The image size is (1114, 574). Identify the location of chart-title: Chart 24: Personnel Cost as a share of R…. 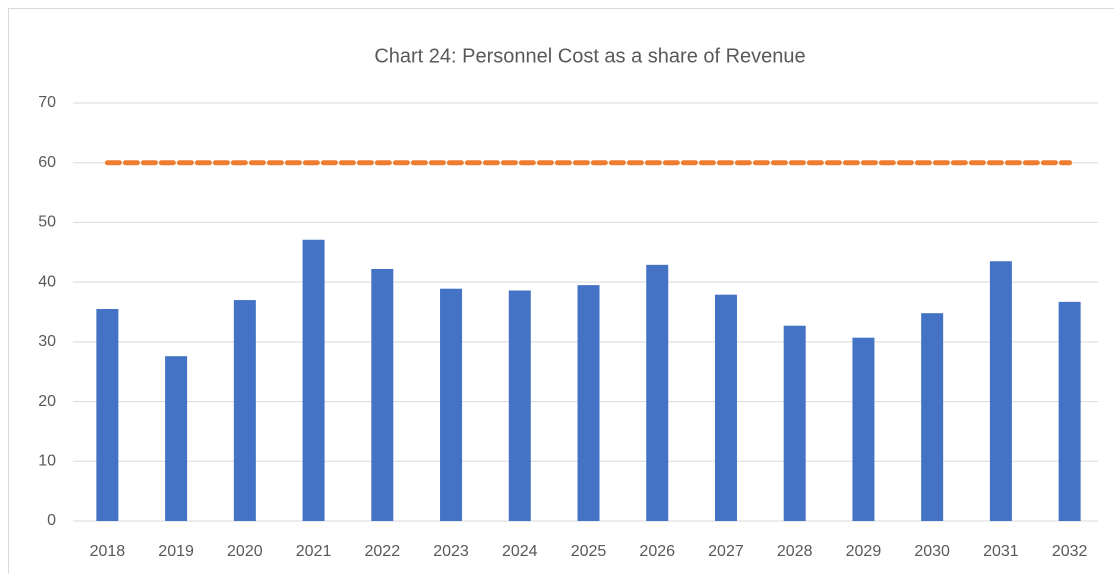
(589, 56).